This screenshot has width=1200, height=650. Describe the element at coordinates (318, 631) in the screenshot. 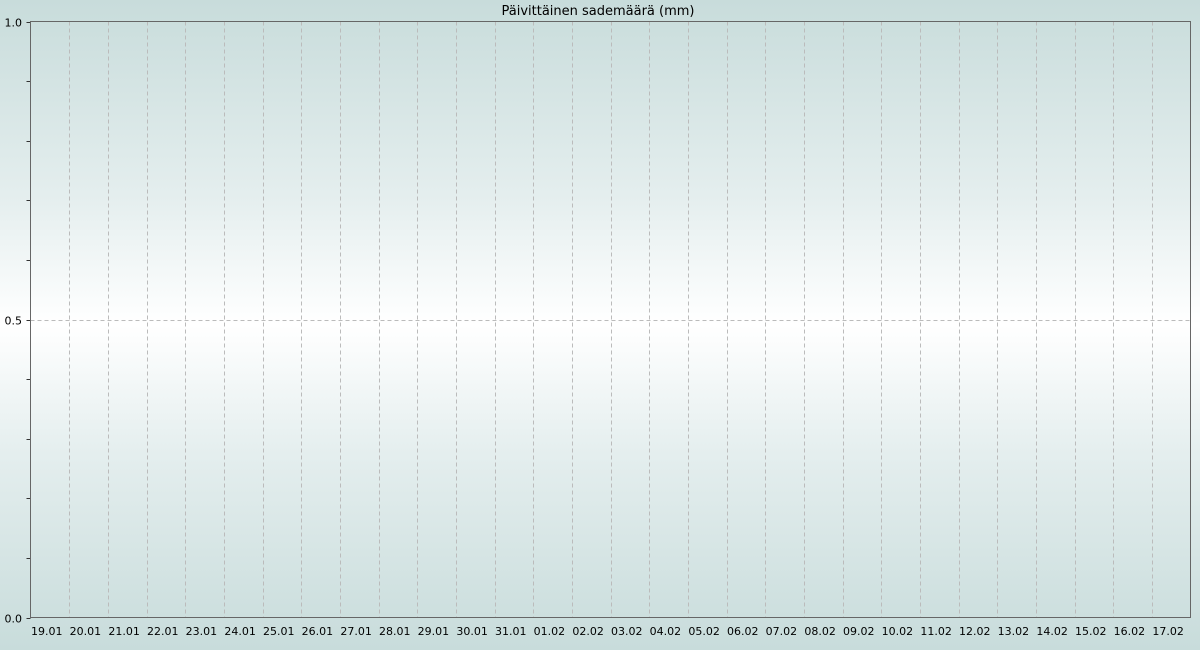

I see `x-tick-label: 26.01` at that location.